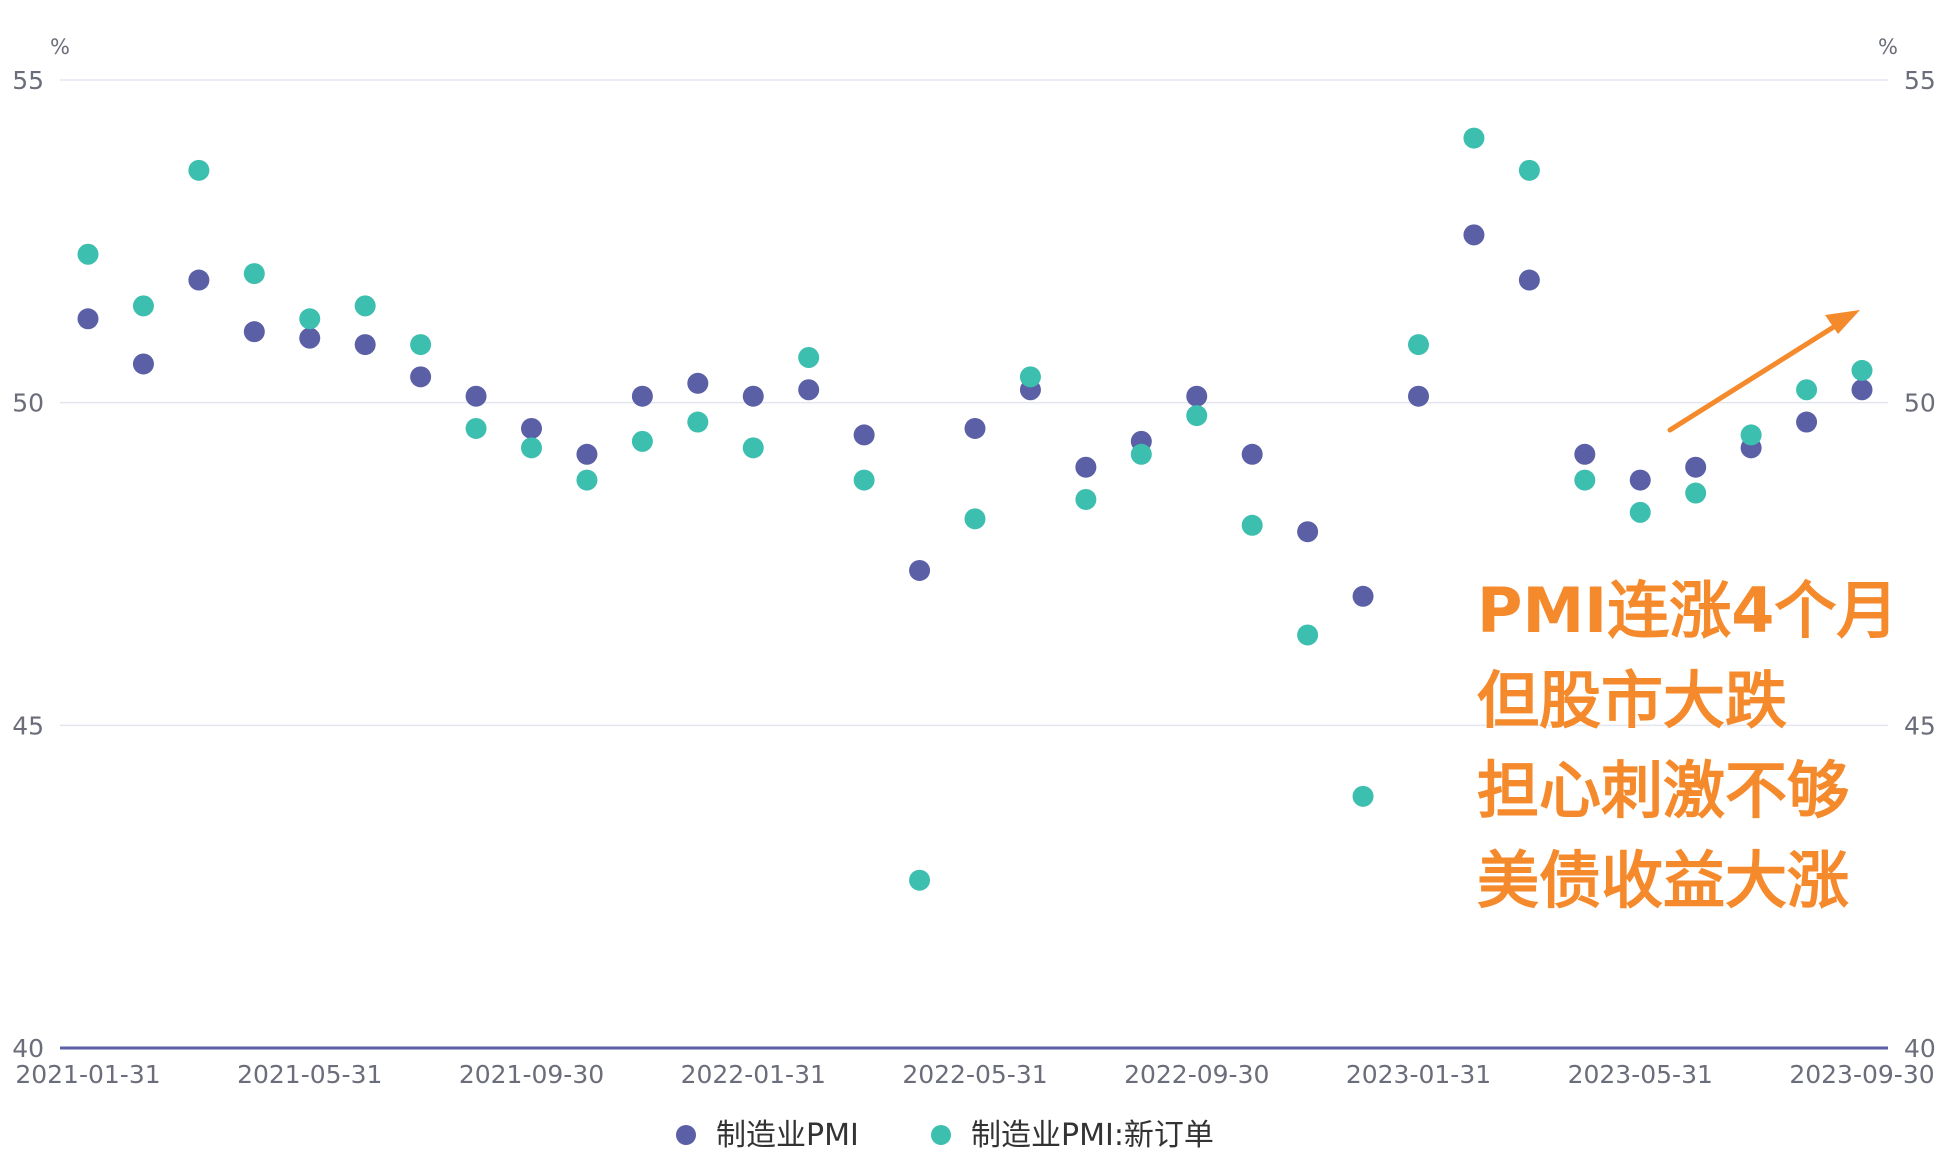 Image resolution: width=1948 pixels, height=1155 pixels. I want to click on y-tick-left-40: 40, so click(28, 1048).